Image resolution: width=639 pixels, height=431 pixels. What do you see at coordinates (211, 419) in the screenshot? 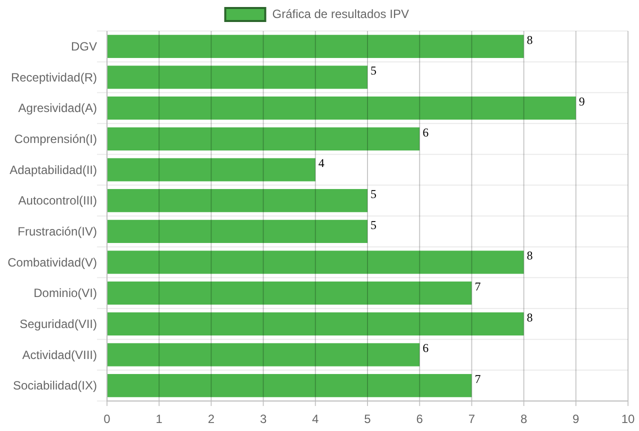
I see `x-tick-label: 2` at bounding box center [211, 419].